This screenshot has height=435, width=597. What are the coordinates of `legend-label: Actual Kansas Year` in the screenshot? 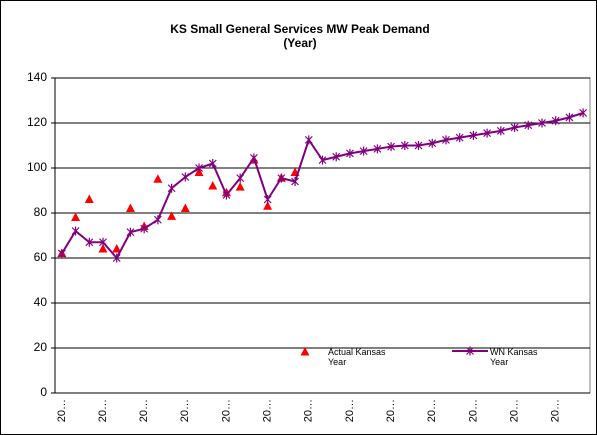 It's located at (357, 357).